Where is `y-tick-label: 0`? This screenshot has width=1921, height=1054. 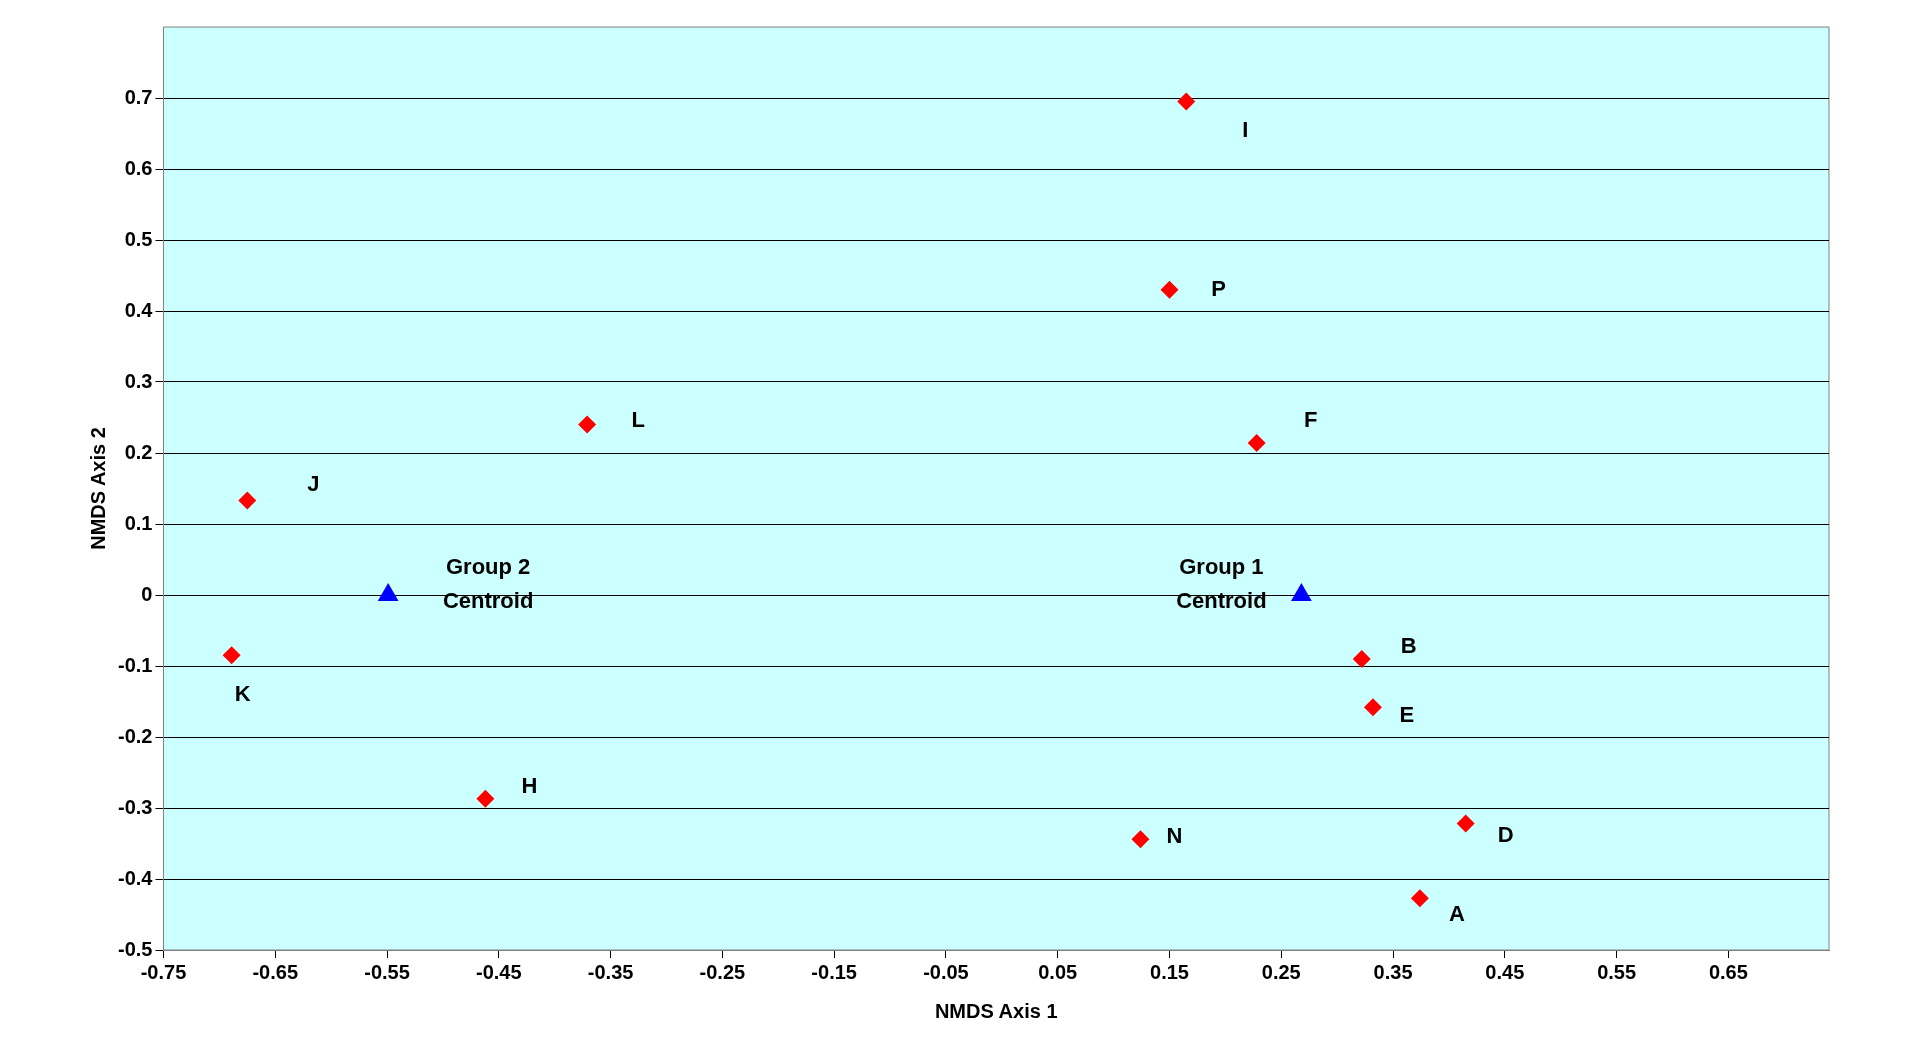
y-tick-label: 0 is located at coordinates (147, 593).